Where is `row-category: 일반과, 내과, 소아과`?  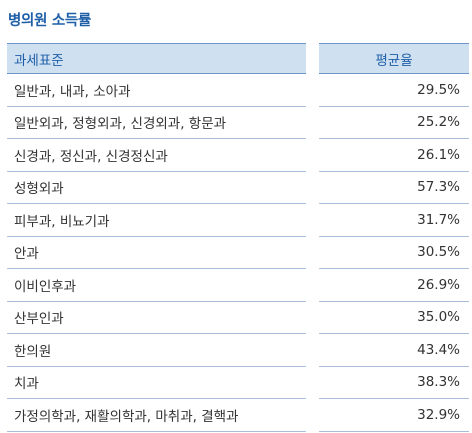
row-category: 일반과, 내과, 소아과 is located at coordinates (156, 90).